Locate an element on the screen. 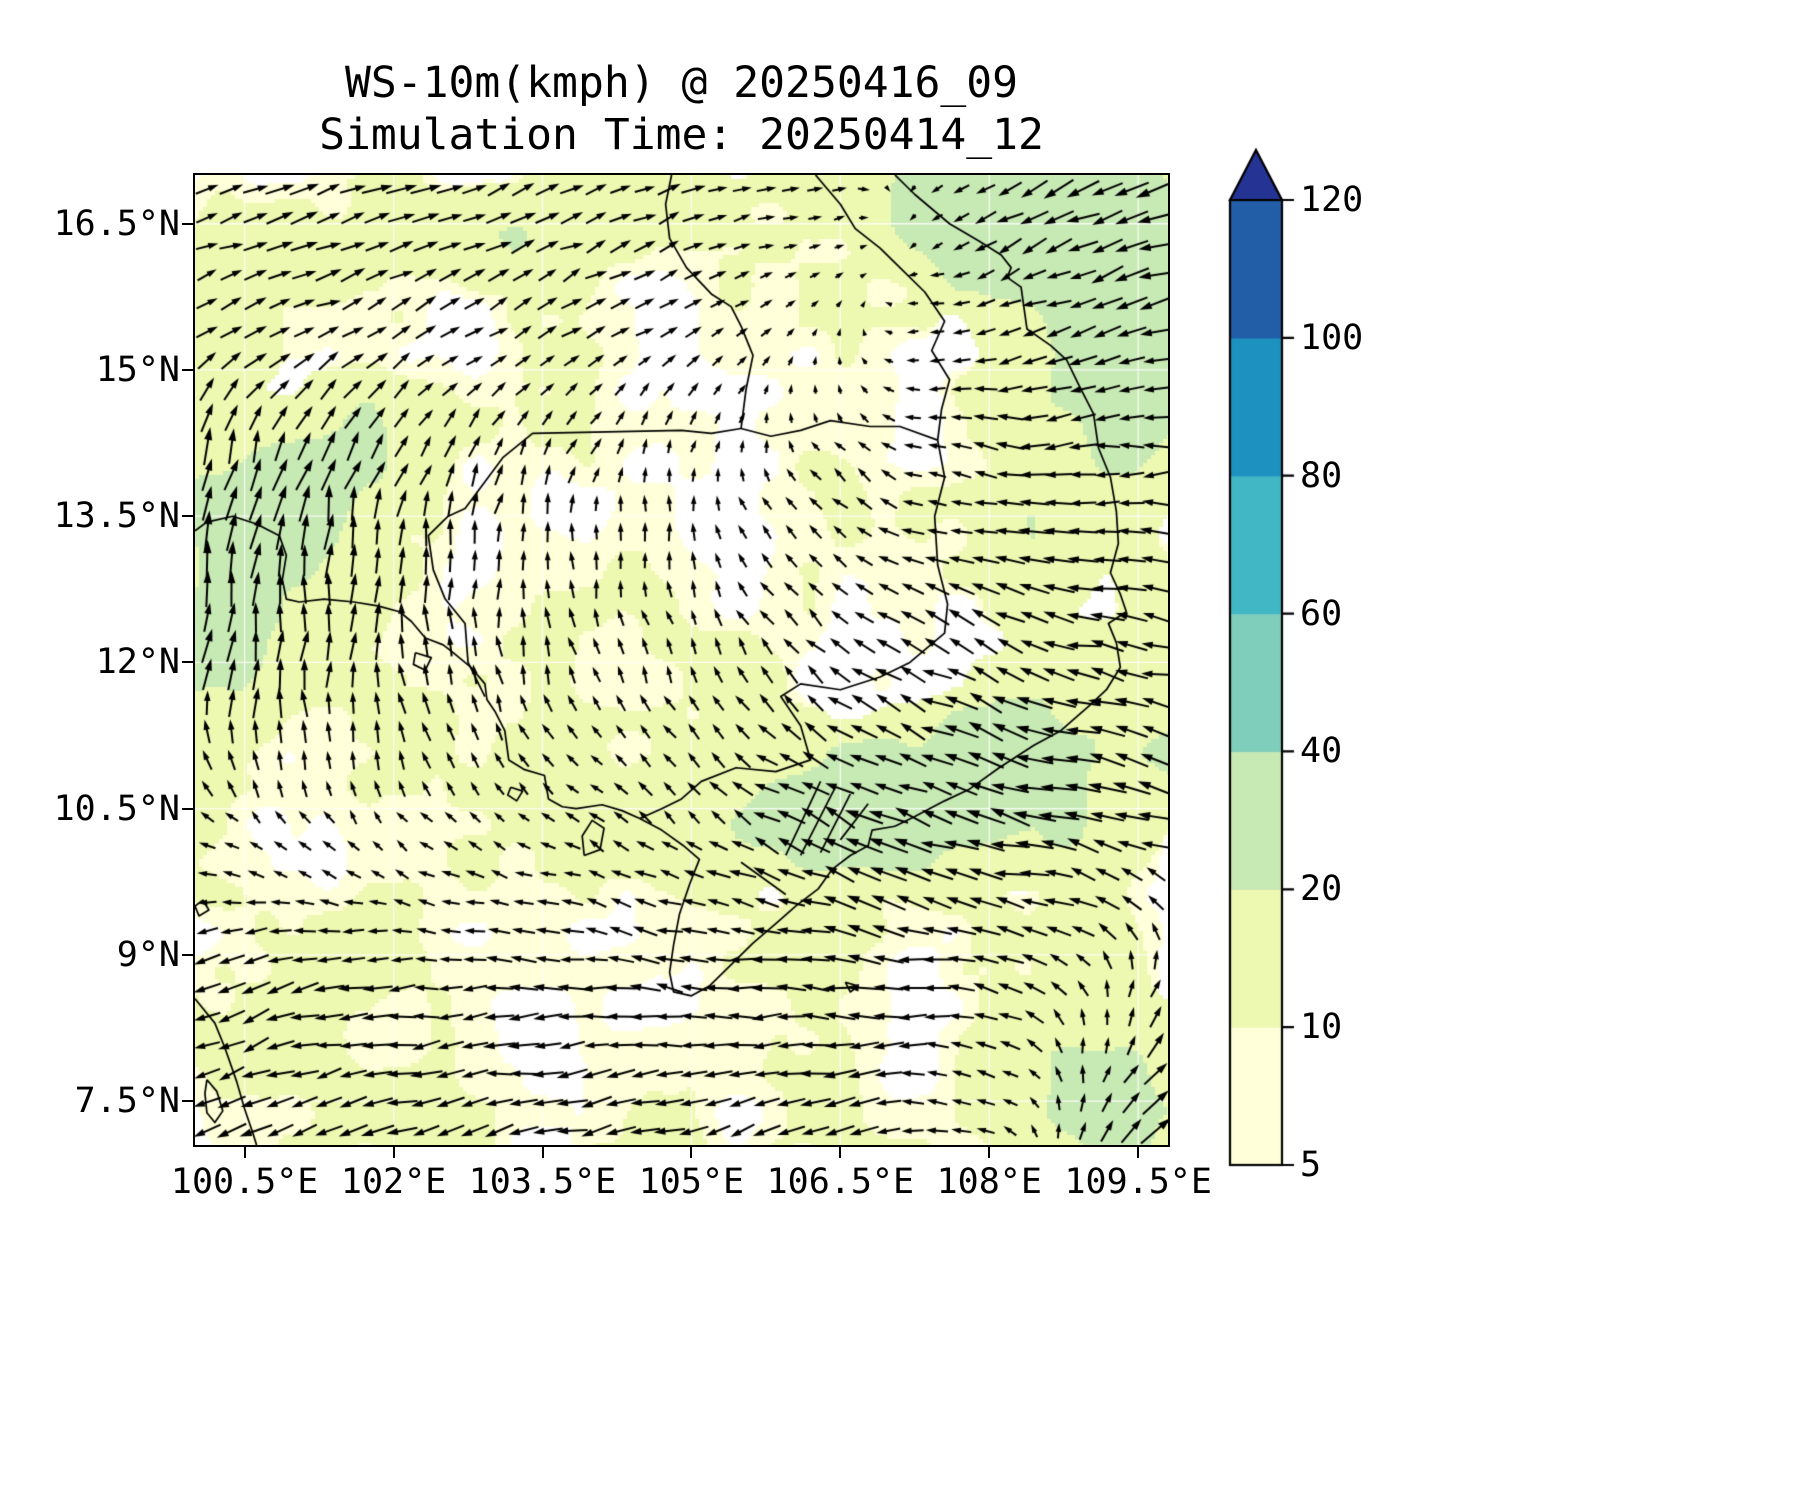 The image size is (1800, 1500). y-tick-label: 13.5°N is located at coordinates (116, 516).